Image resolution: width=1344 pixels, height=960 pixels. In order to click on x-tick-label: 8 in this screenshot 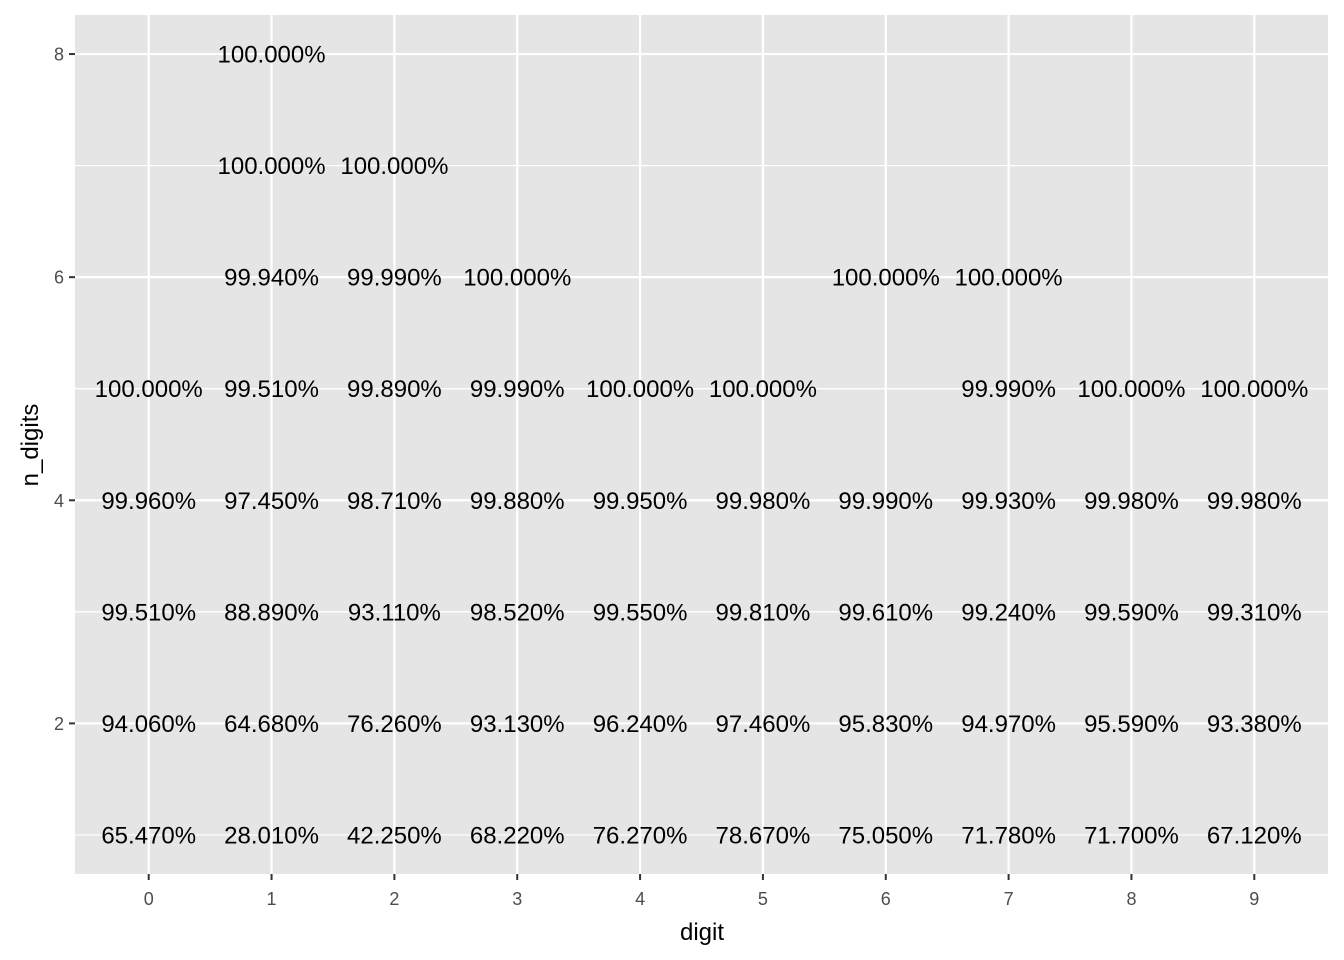, I will do `click(1131, 899)`.